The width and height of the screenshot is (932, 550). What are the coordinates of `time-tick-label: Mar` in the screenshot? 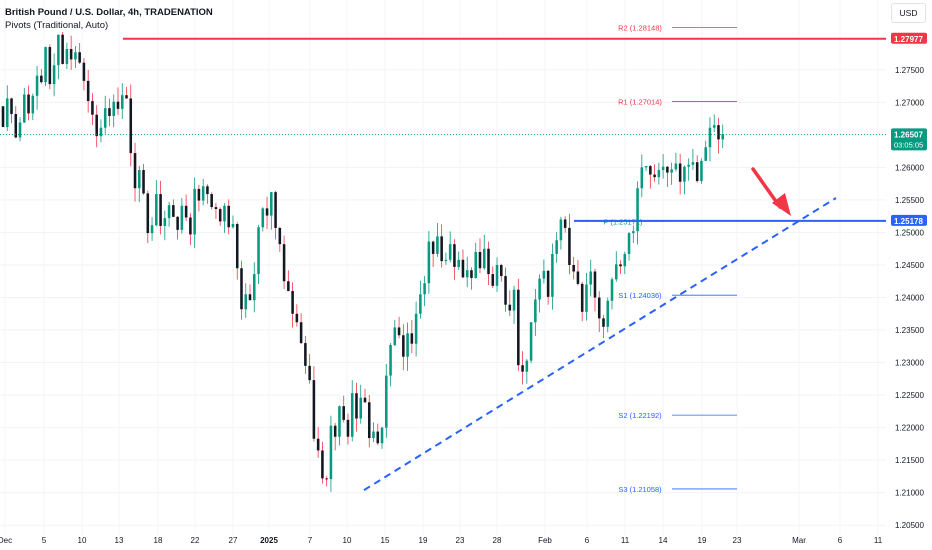 It's located at (799, 540).